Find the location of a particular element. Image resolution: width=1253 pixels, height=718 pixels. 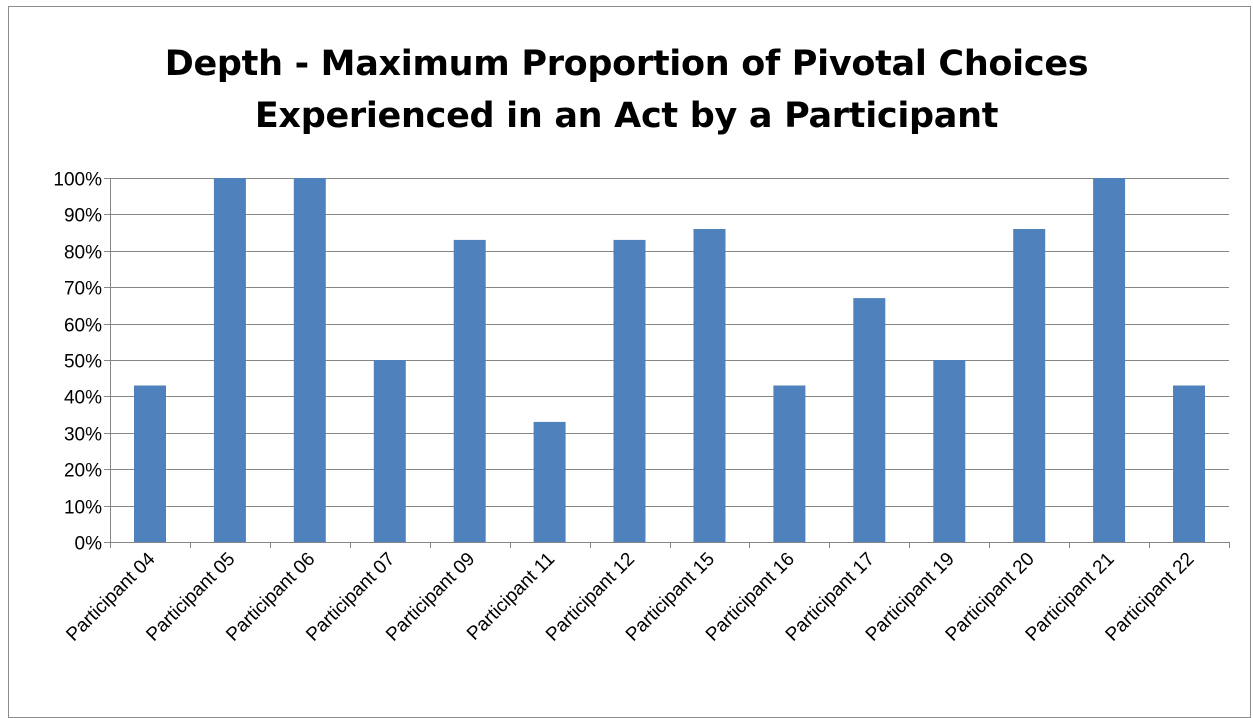

y-tick-label: 60% is located at coordinates (83, 326).